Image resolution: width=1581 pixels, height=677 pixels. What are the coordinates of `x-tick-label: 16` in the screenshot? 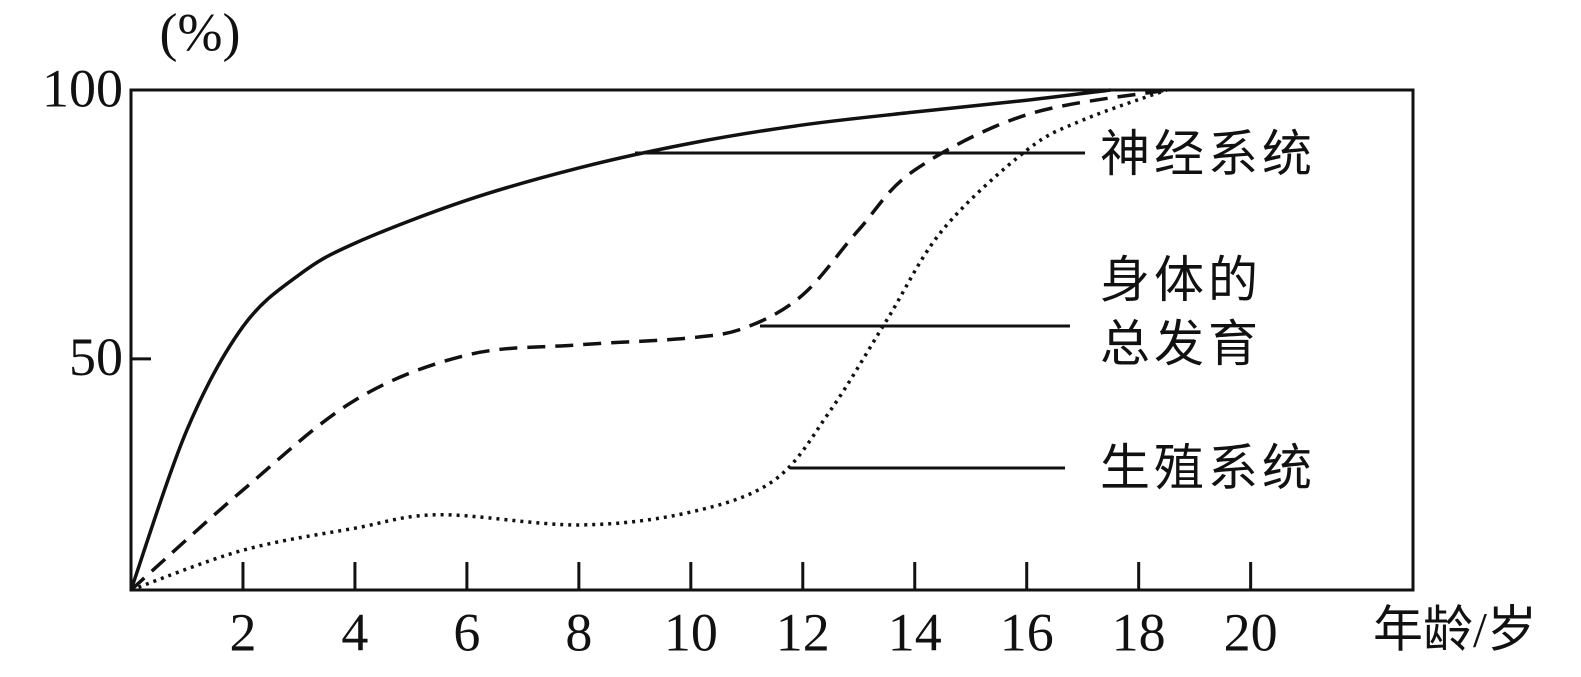 It's located at (1027, 632).